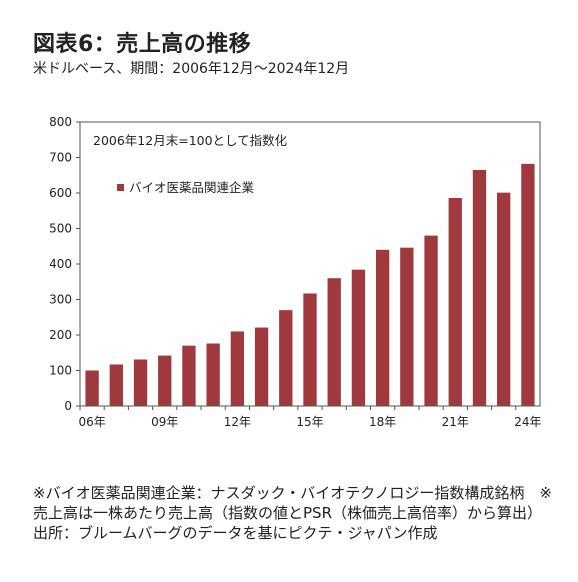 The height and width of the screenshot is (582, 578). What do you see at coordinates (382, 422) in the screenshot?
I see `x-tick-label: 18年` at bounding box center [382, 422].